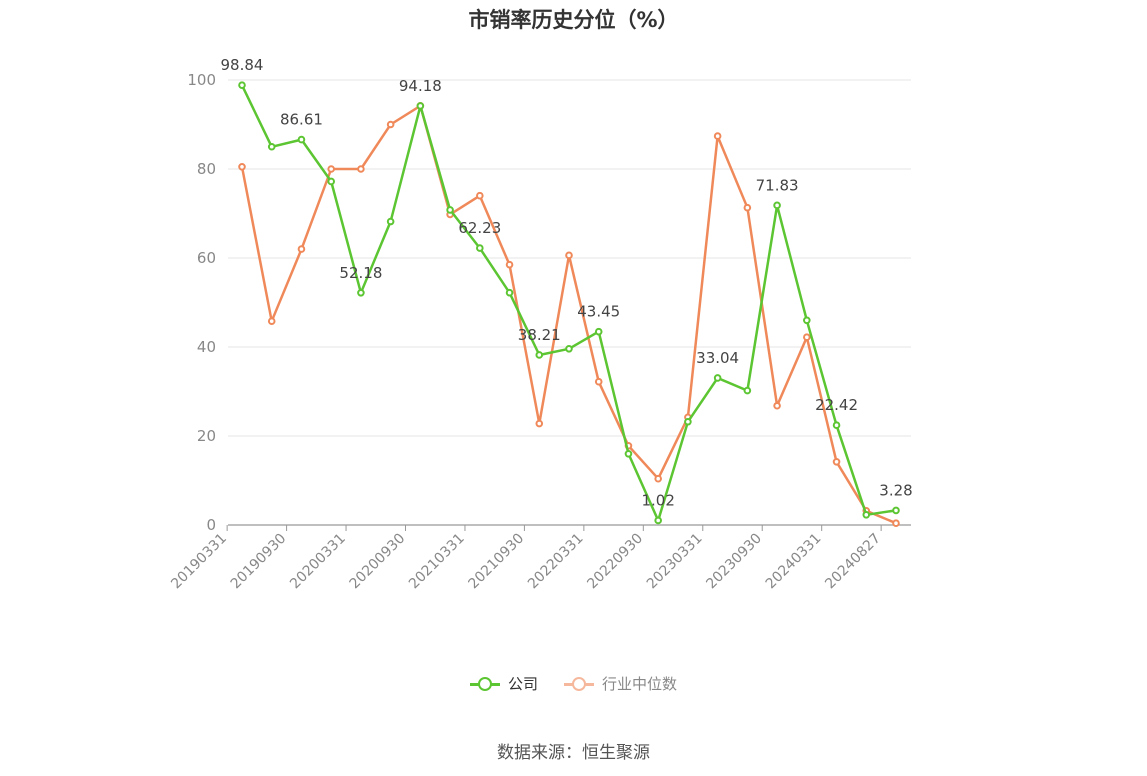 This screenshot has width=1147, height=776. What do you see at coordinates (318, 562) in the screenshot?
I see `x-tick-label: 20200331` at bounding box center [318, 562].